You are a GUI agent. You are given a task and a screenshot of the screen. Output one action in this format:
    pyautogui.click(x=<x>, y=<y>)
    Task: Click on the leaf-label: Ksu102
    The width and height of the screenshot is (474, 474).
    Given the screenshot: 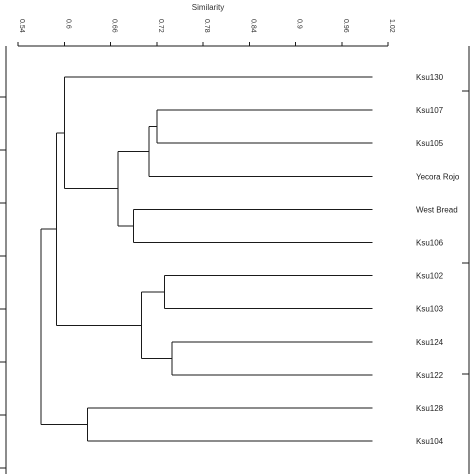 What is the action you would take?
    pyautogui.click(x=430, y=276)
    